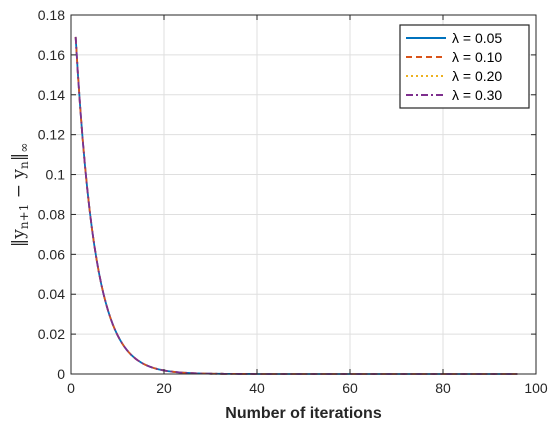 The image size is (550, 431). I want to click on y-tick-label: 0.02, so click(51, 334).